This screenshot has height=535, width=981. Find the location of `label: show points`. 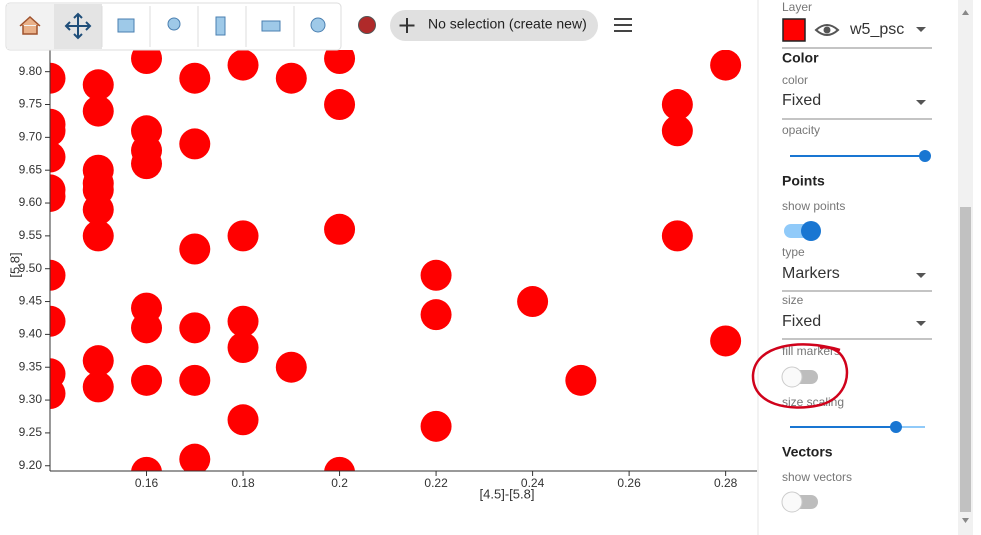

label: show points is located at coordinates (813, 206).